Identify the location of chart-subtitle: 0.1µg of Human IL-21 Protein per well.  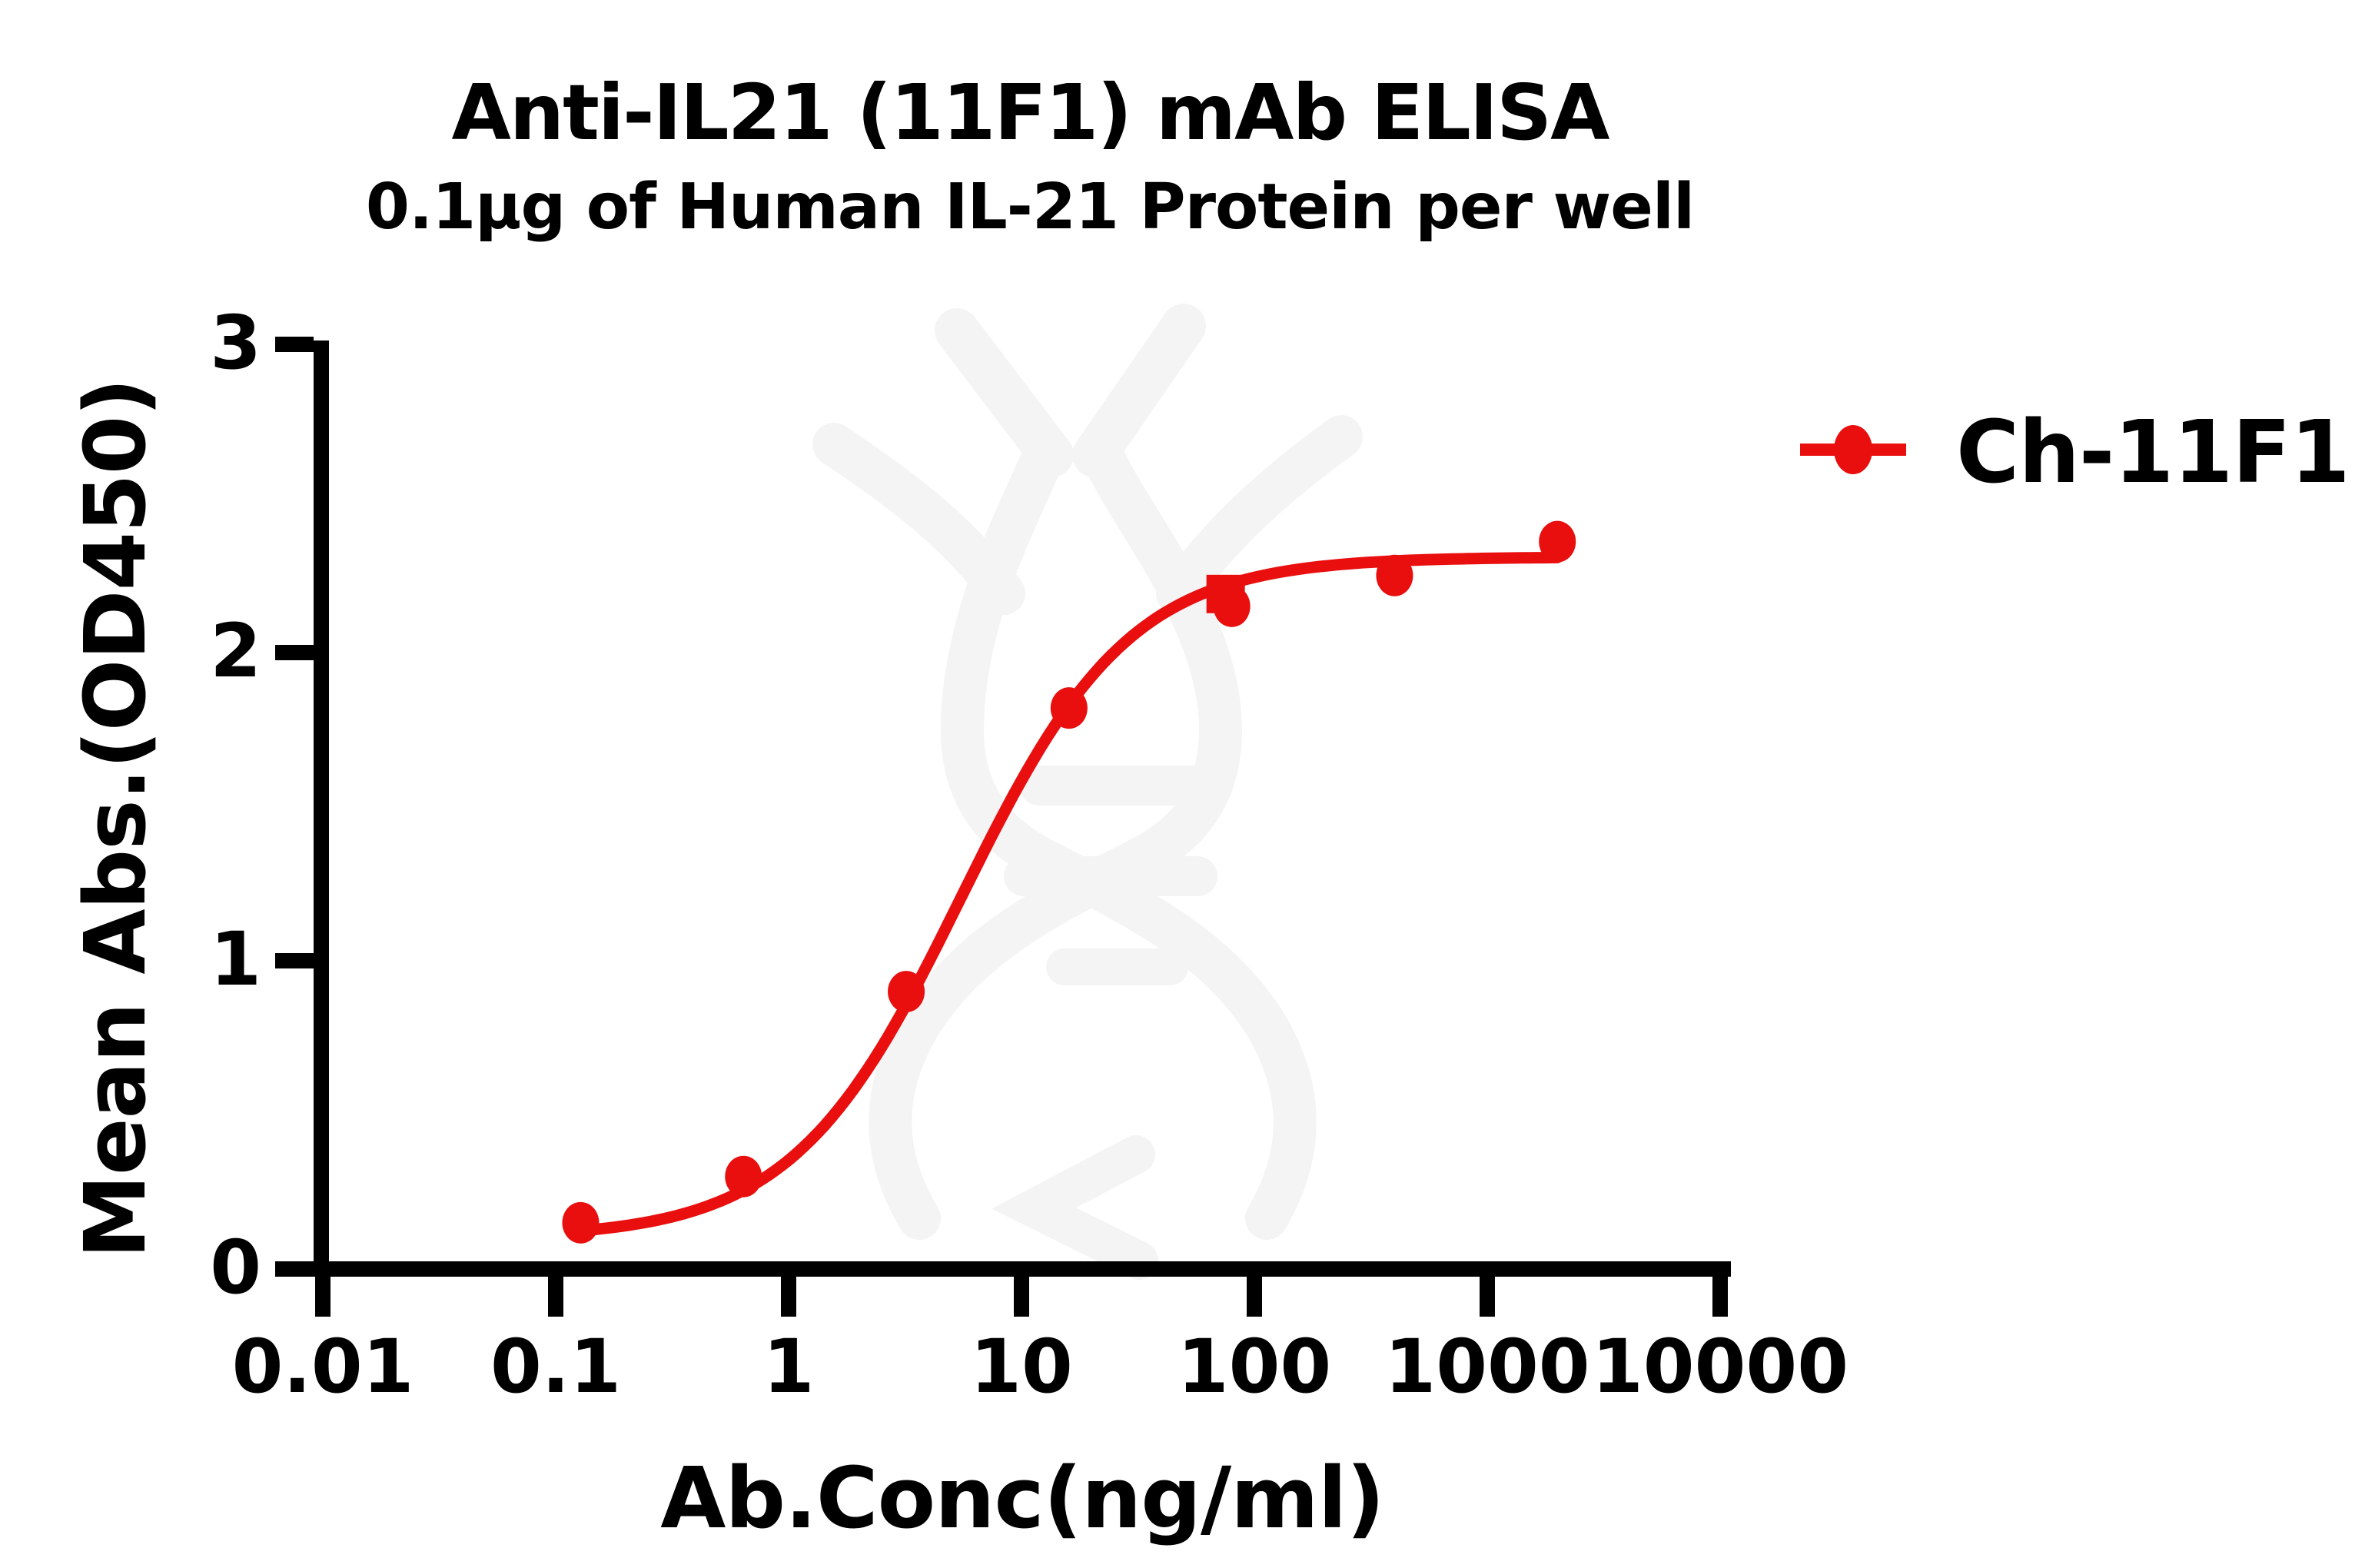
(1030, 207).